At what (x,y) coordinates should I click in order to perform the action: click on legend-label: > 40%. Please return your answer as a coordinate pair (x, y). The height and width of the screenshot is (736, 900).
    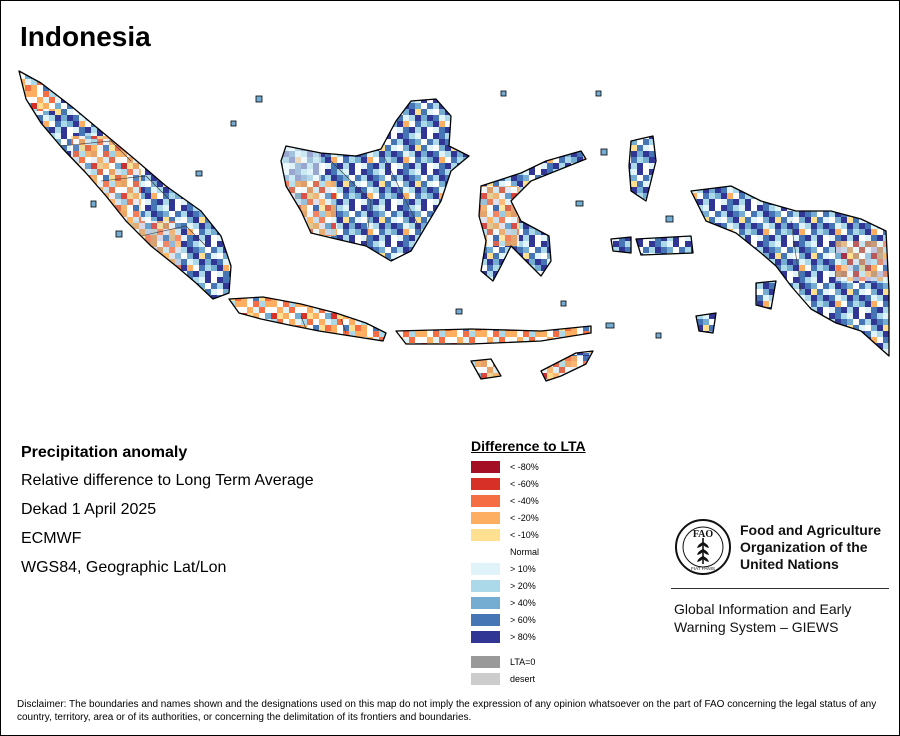
    Looking at the image, I should click on (523, 602).